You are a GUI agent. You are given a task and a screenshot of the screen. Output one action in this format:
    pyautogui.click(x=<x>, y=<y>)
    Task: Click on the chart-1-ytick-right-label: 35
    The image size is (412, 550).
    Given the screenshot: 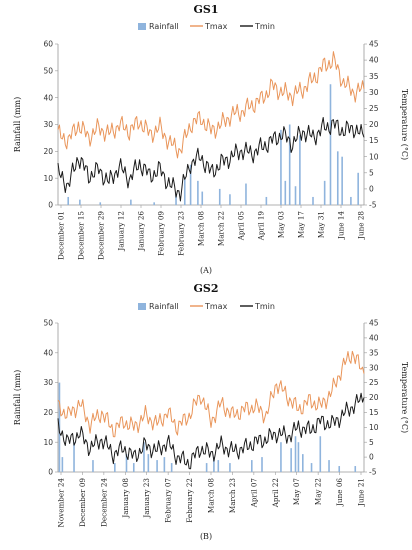 What is the action you would take?
    pyautogui.click(x=374, y=352)
    